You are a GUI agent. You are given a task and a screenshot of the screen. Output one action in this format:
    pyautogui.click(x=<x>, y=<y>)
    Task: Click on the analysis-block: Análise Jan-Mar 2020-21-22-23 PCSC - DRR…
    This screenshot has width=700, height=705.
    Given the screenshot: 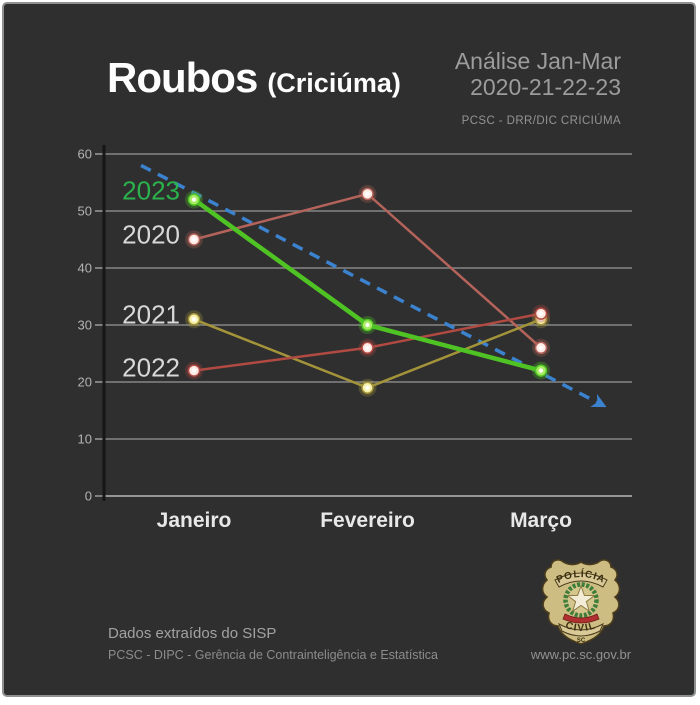 What is the action you would take?
    pyautogui.click(x=538, y=87)
    